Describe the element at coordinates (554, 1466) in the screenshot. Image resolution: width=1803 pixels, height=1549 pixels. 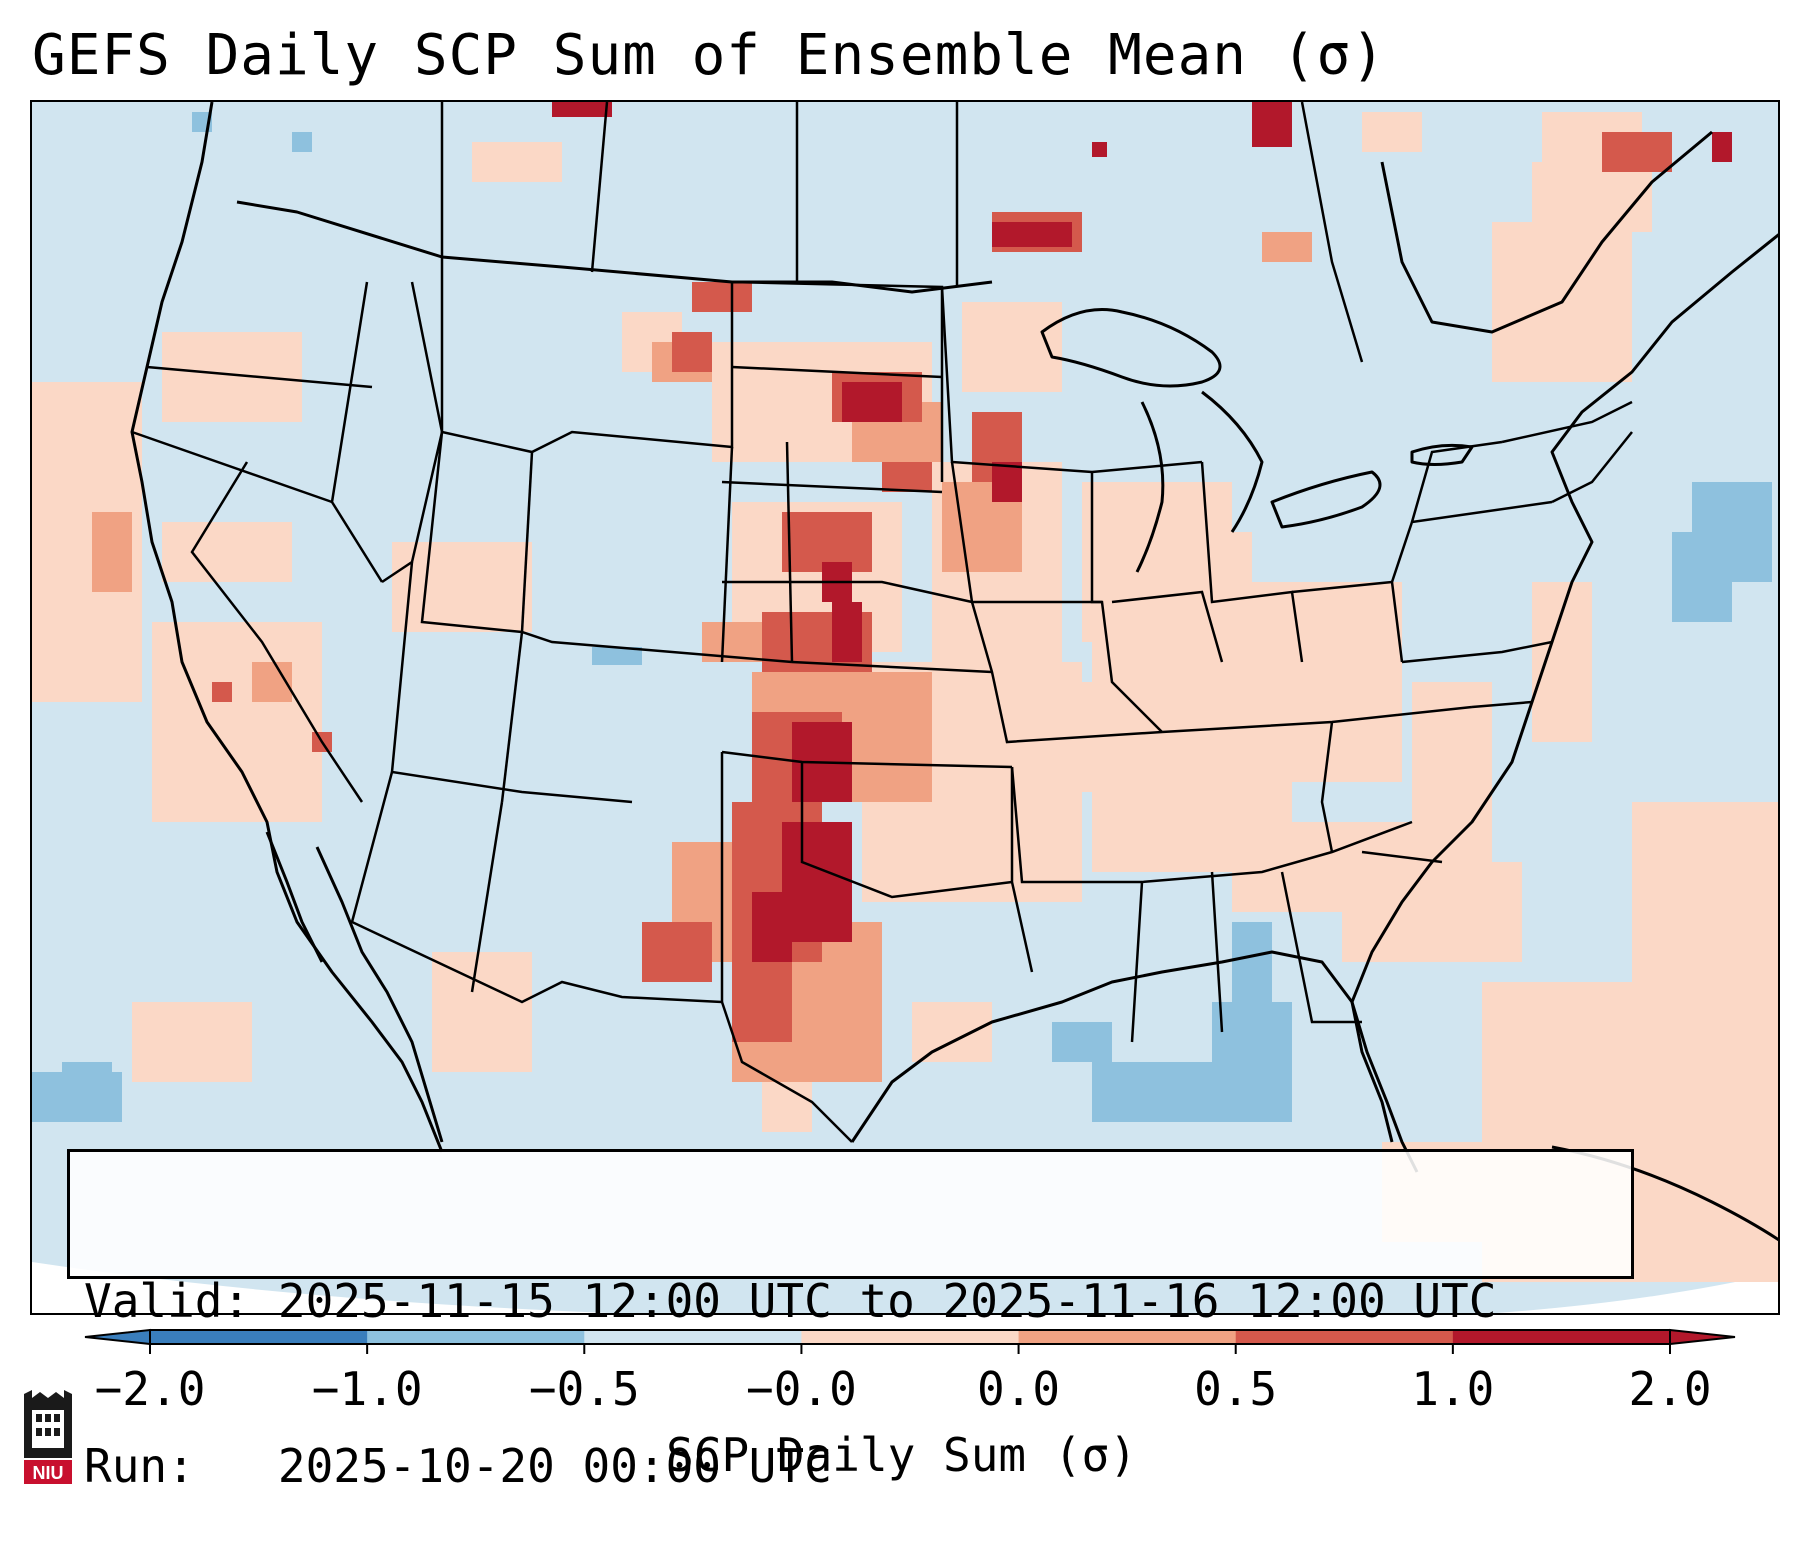
I see `run-value: 2025-10-20 00:00 UTC` at that location.